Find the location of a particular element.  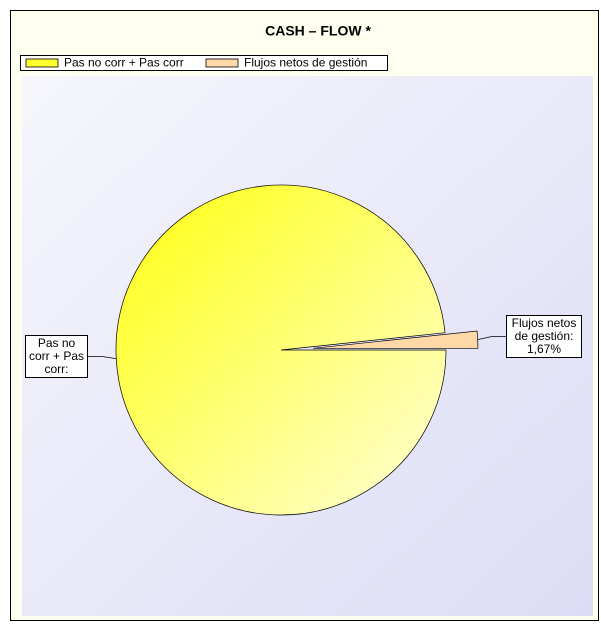

data-label: Pas no corr + Pas corr: is located at coordinates (56, 356).